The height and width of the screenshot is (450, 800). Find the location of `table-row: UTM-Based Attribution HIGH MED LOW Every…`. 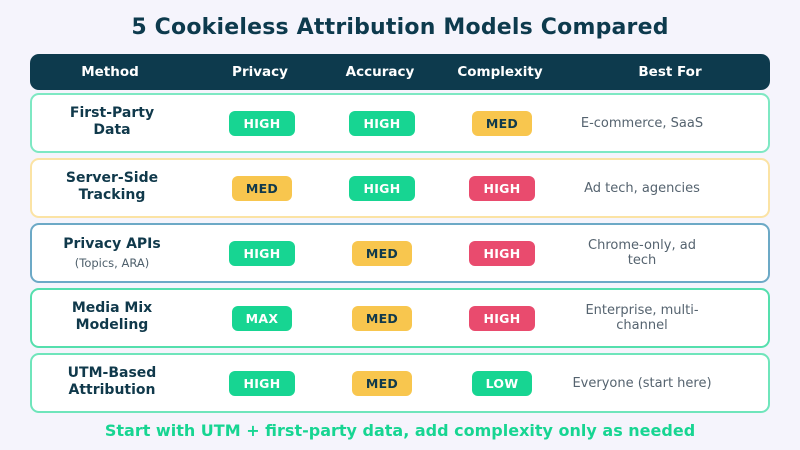

table-row: UTM-Based Attribution HIGH MED LOW Every… is located at coordinates (400, 383).